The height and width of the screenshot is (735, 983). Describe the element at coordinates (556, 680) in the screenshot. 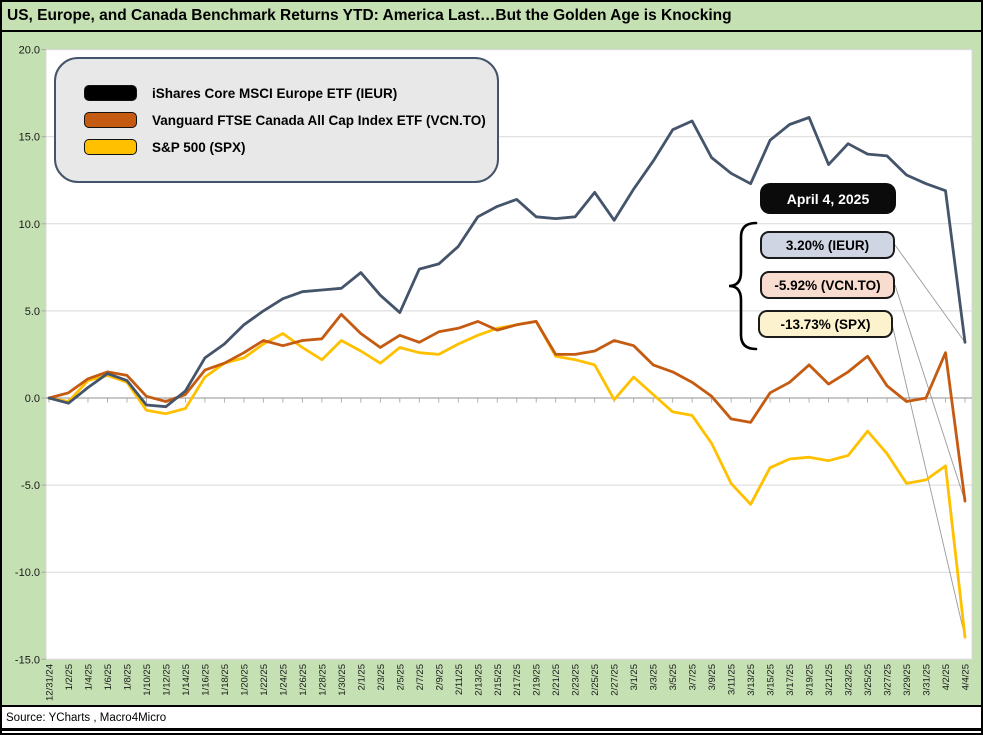

I see `svg-text: 2/21/25` at that location.